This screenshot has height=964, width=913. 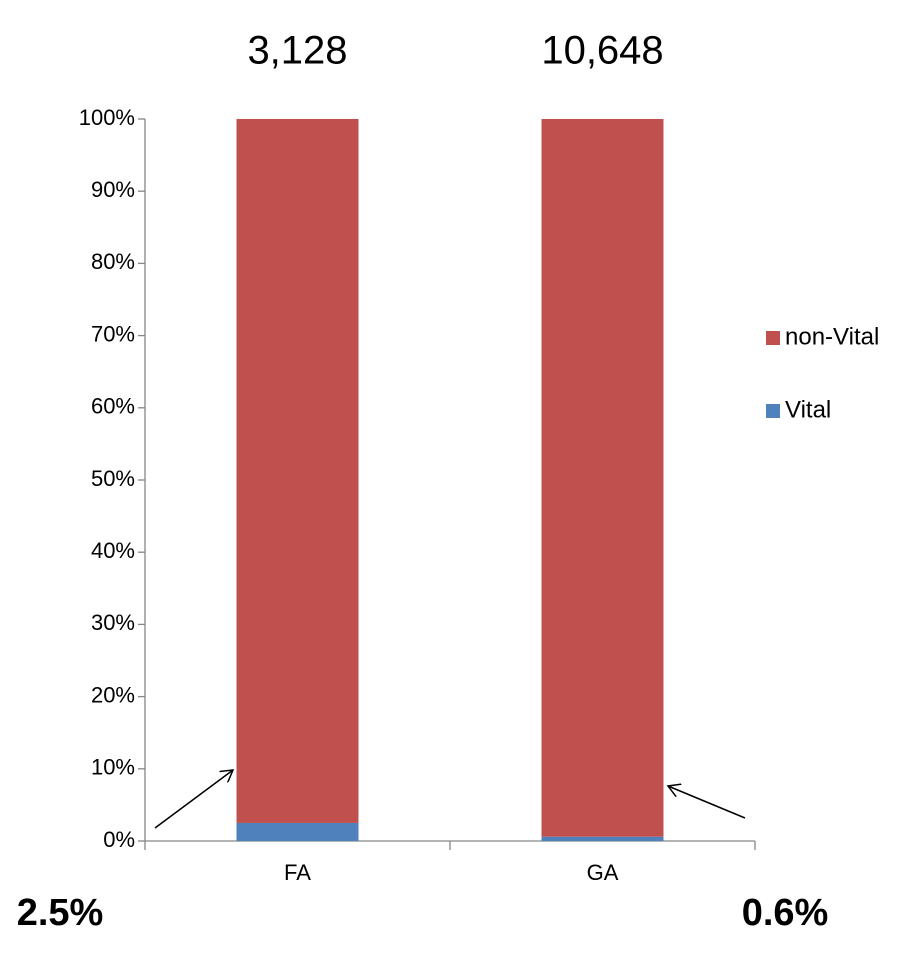 What do you see at coordinates (113, 261) in the screenshot?
I see `y-tick-label: 80%` at bounding box center [113, 261].